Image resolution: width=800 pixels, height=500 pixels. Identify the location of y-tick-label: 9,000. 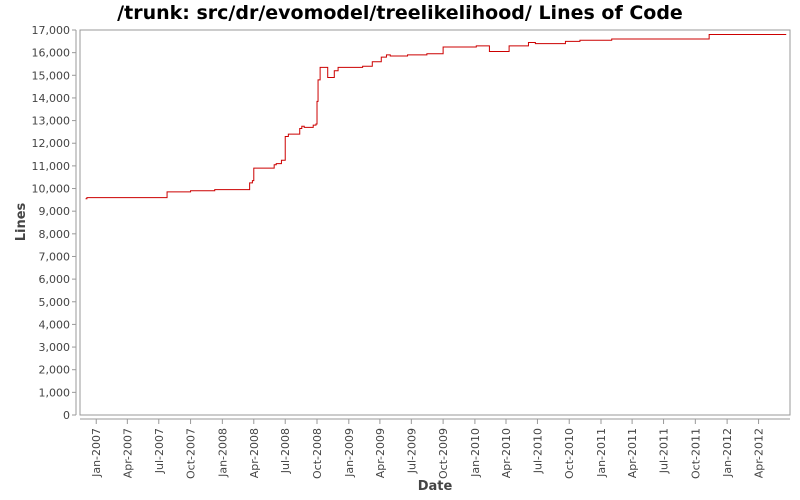
(55, 211).